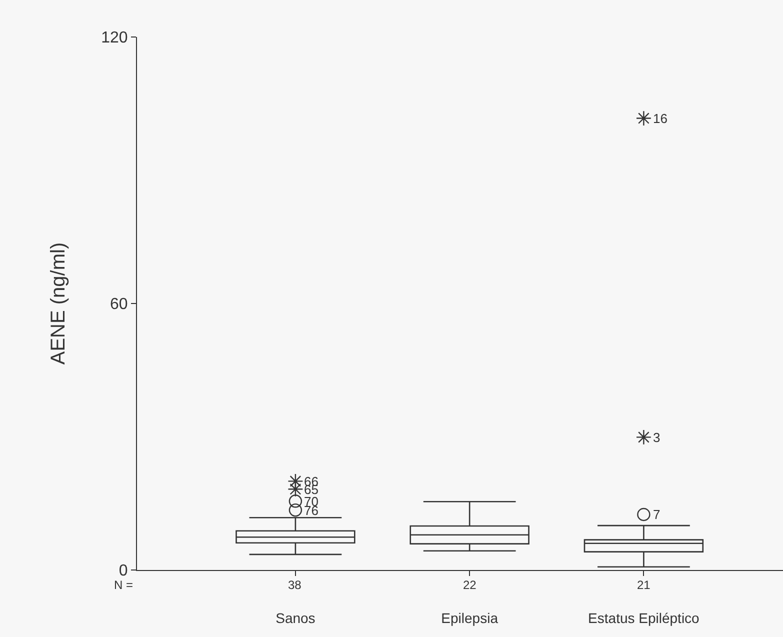 This screenshot has width=783, height=637. Describe the element at coordinates (296, 618) in the screenshot. I see `x-tick-label: Sanos` at that location.